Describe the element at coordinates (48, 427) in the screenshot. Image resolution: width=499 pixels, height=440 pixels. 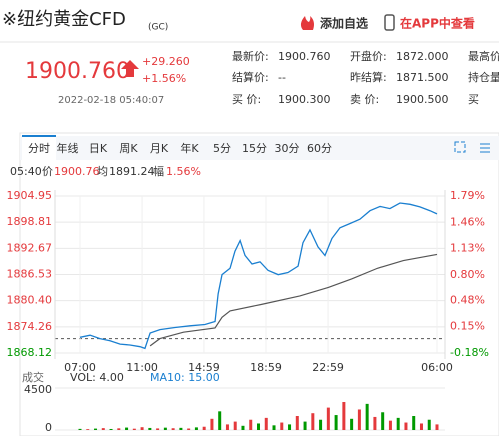
I see `volume-tick-label: 0` at that location.